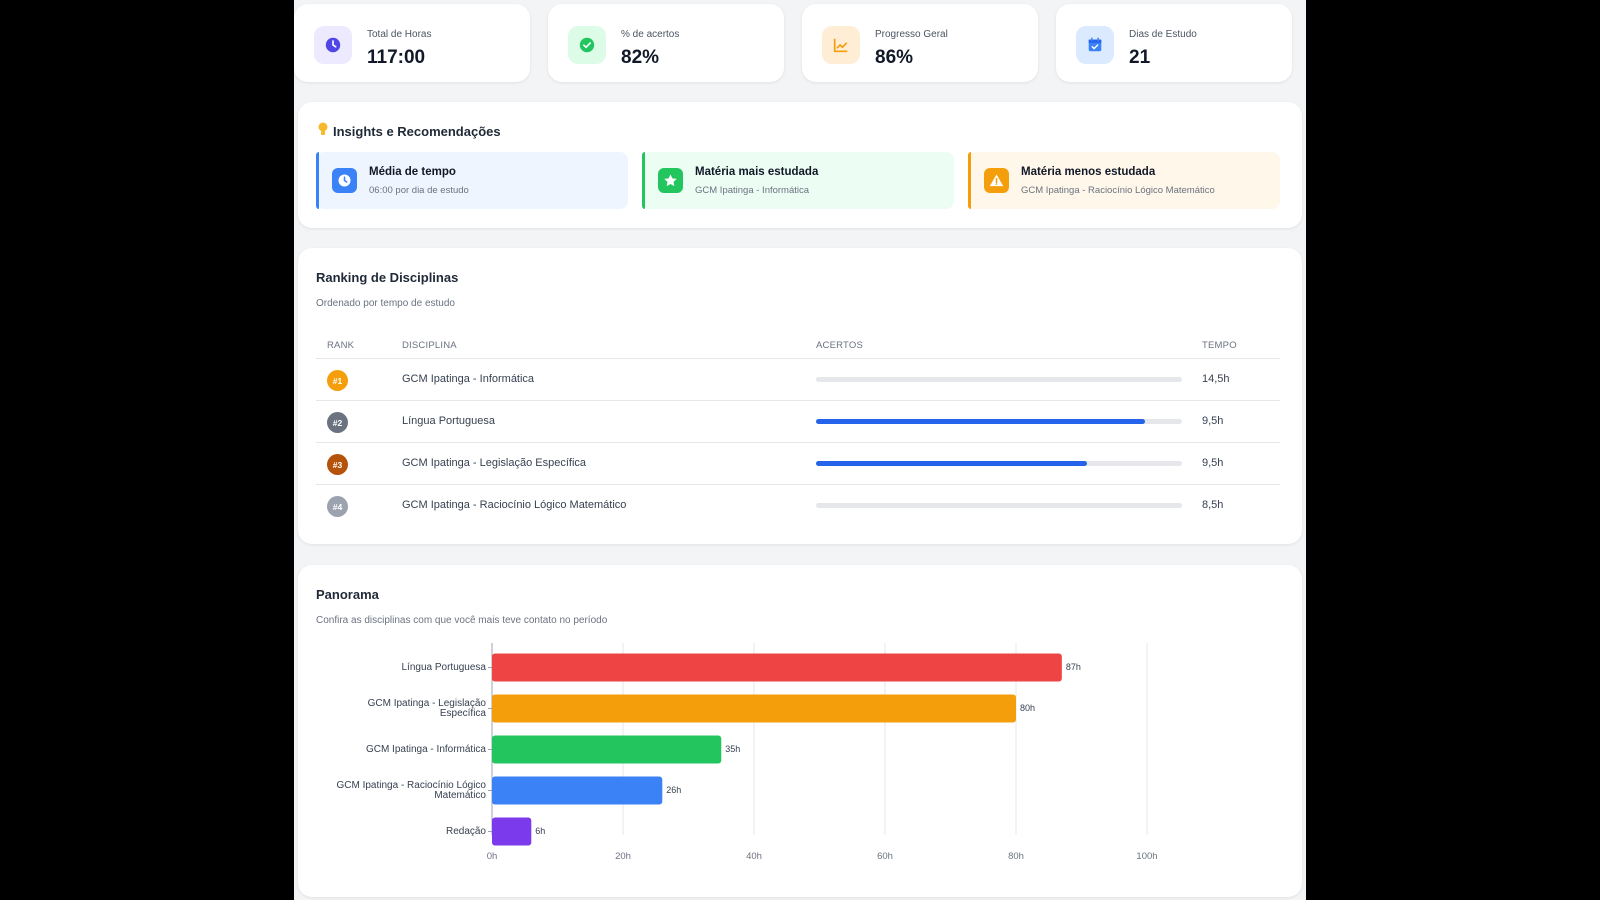 This screenshot has width=1600, height=900. Describe the element at coordinates (540, 830) in the screenshot. I see `bar-value-label: 6h` at that location.